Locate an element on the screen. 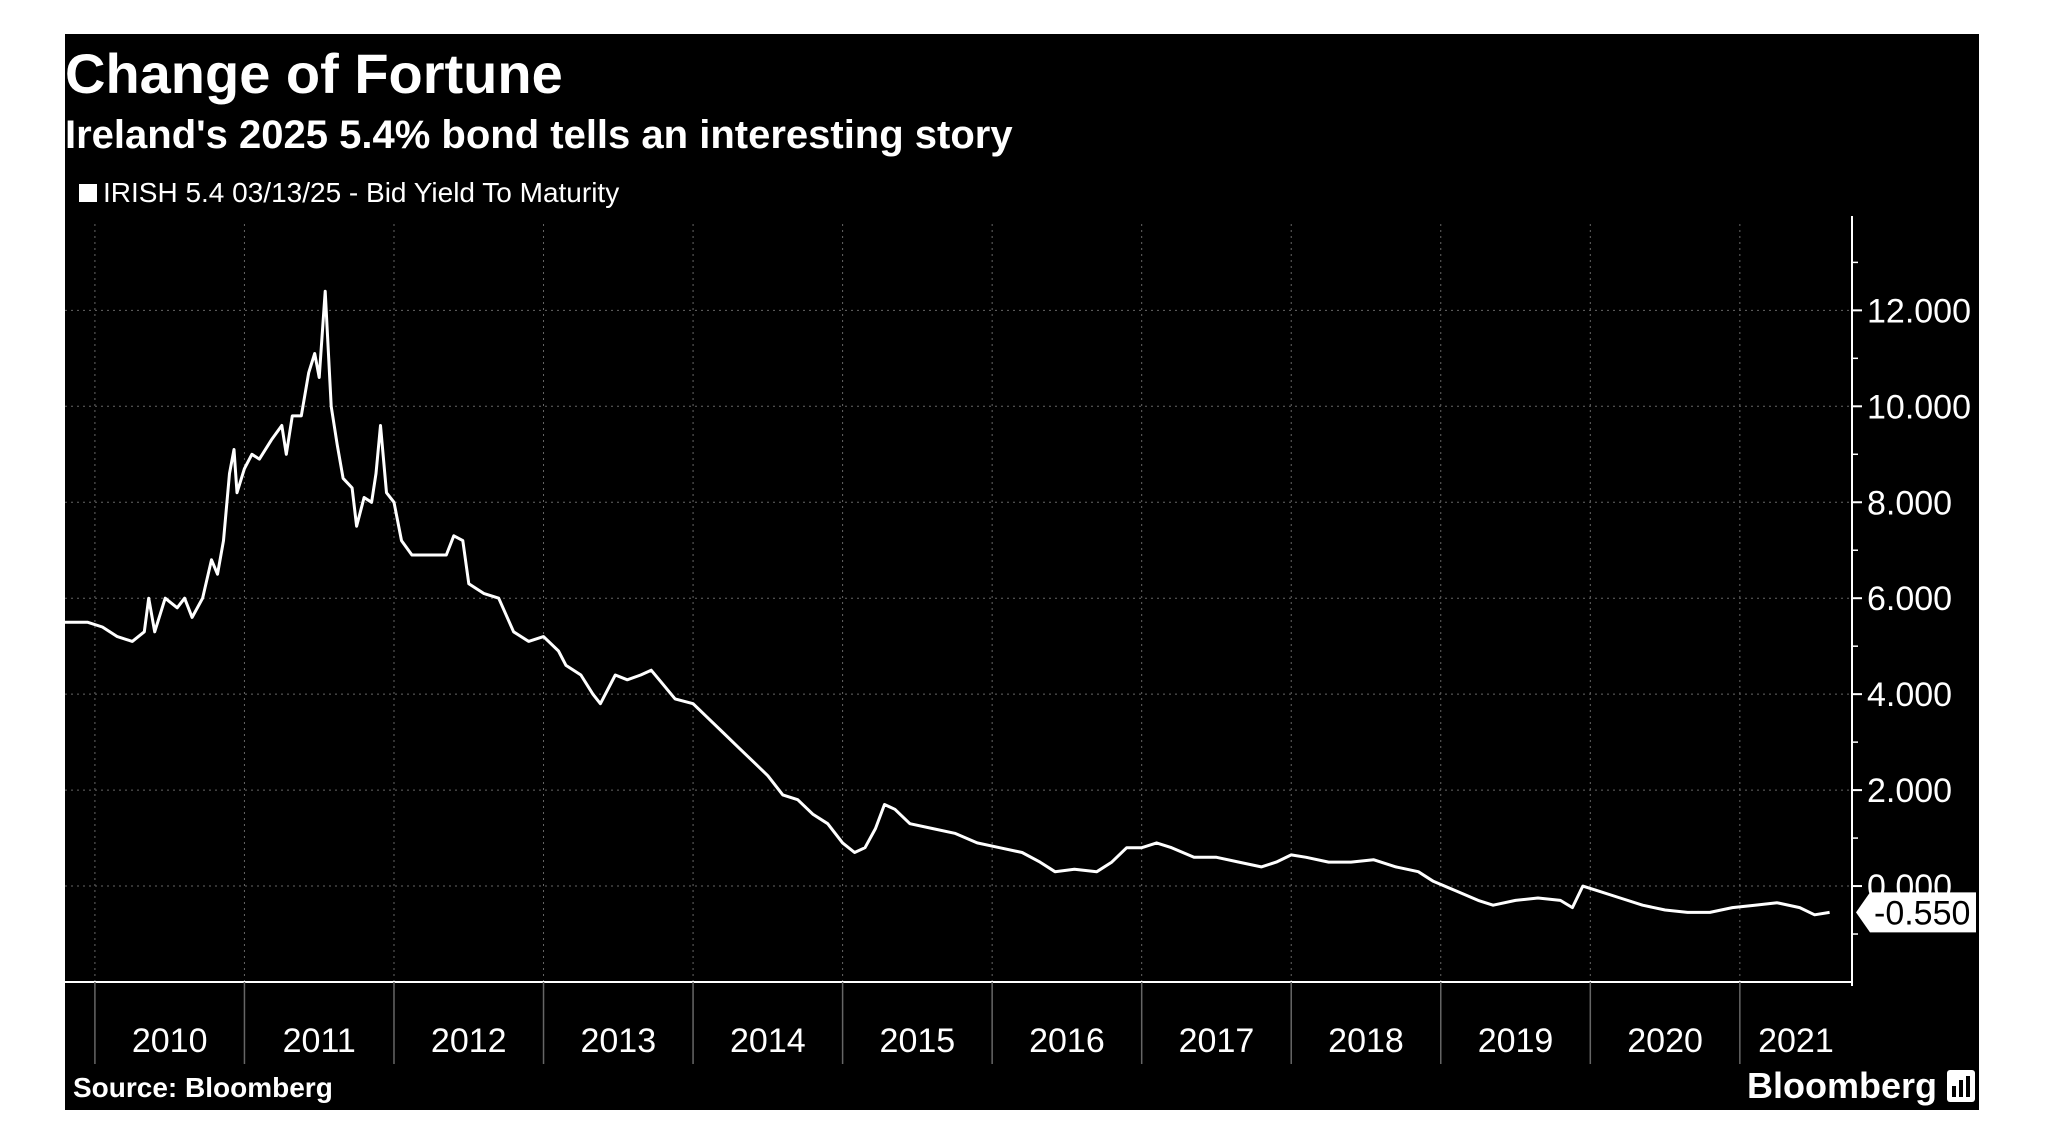 The height and width of the screenshot is (1139, 2048). brand-name: Bloomberg is located at coordinates (1841, 1085).